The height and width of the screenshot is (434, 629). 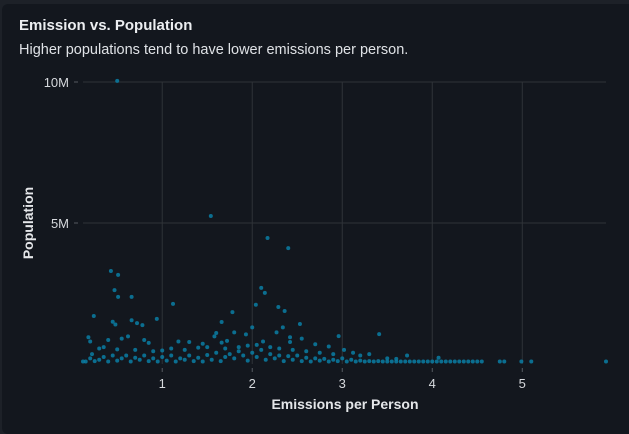 I want to click on x-axis-label: Emissions per Person, so click(x=344, y=404).